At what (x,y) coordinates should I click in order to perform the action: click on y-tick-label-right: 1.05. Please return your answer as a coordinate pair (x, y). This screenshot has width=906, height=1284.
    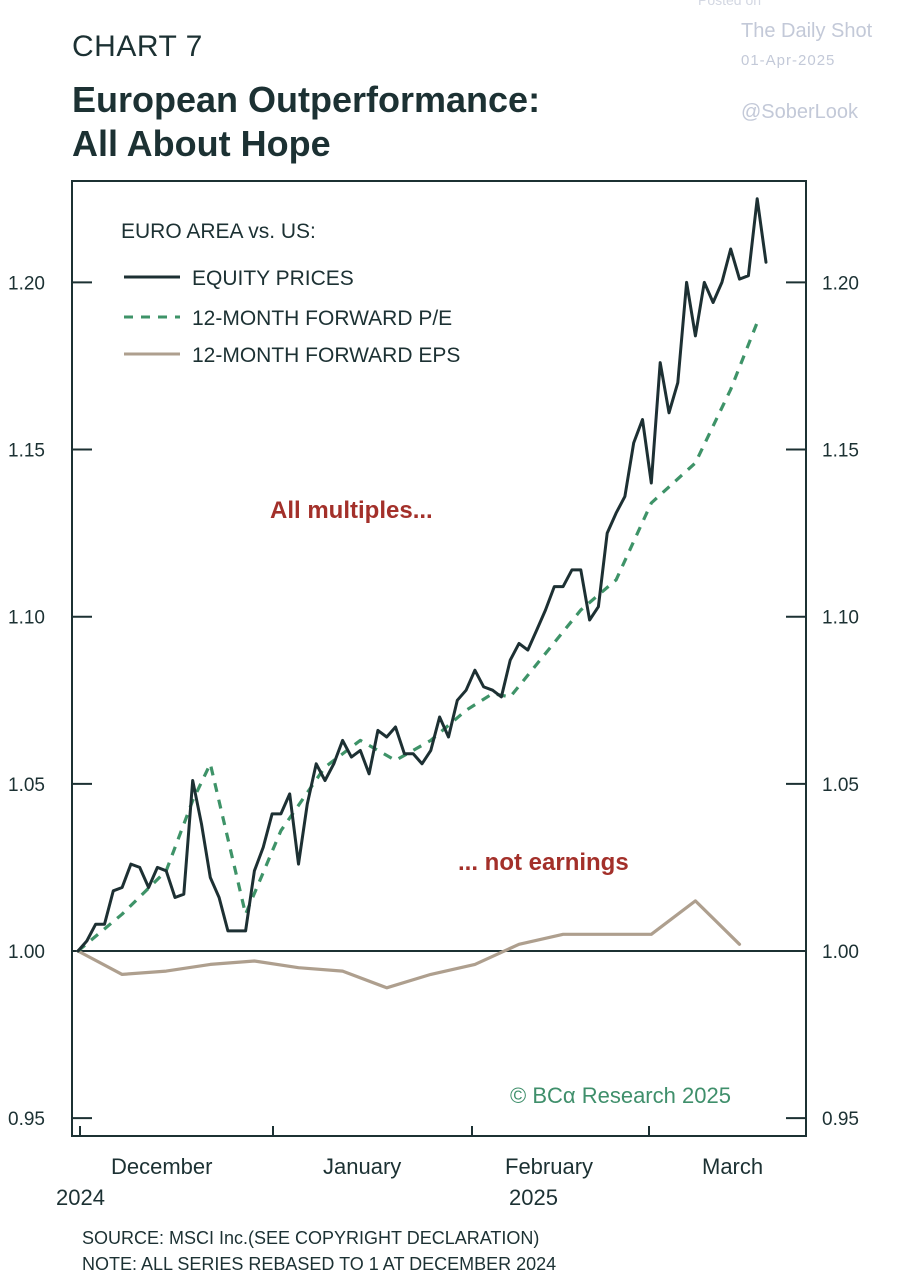
    Looking at the image, I should click on (840, 785).